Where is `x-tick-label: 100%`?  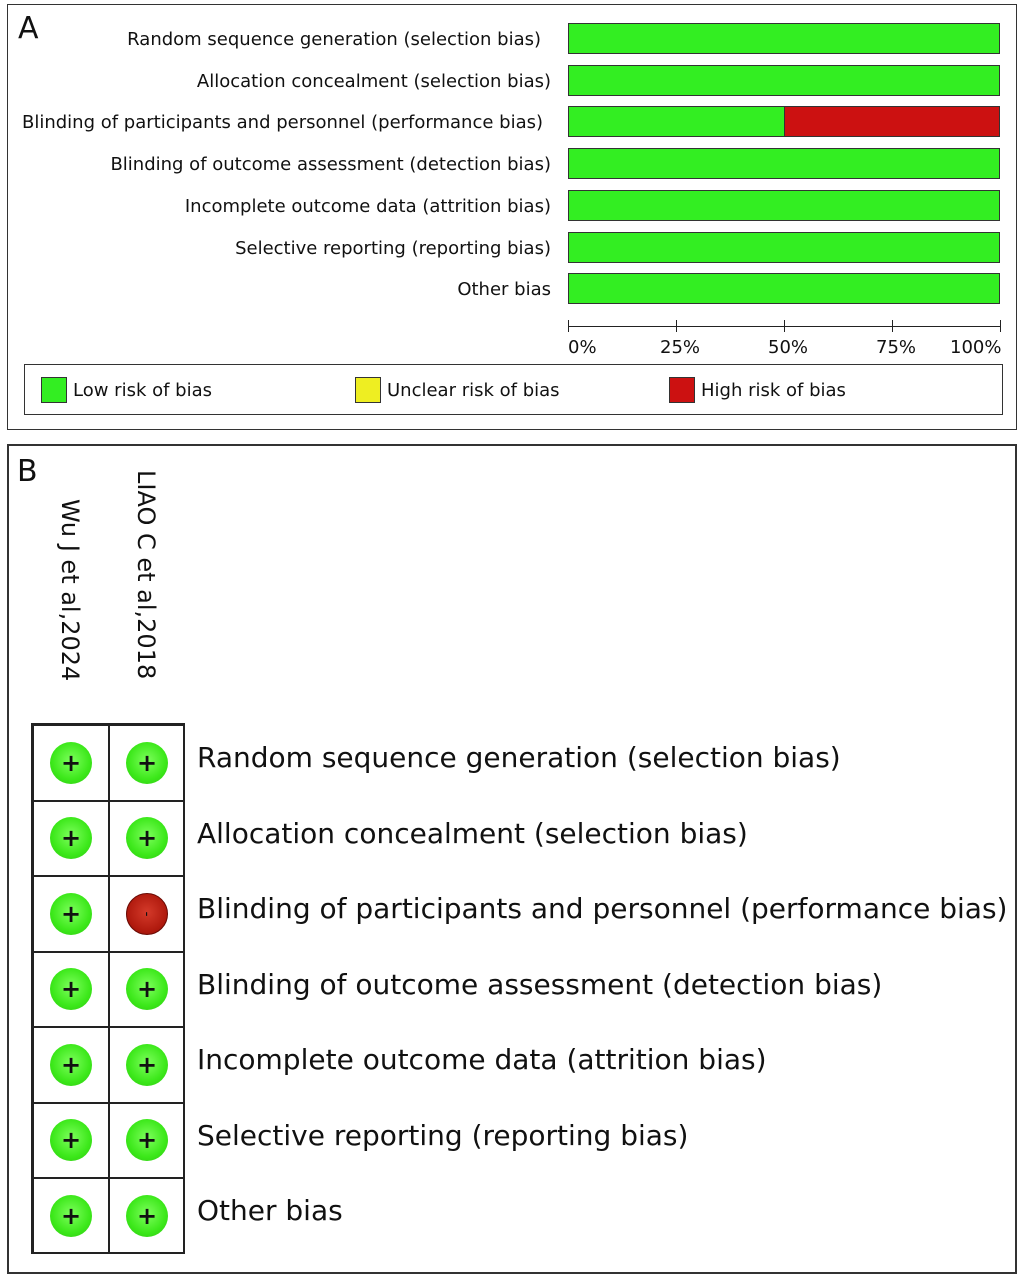 x-tick-label: 100% is located at coordinates (976, 347).